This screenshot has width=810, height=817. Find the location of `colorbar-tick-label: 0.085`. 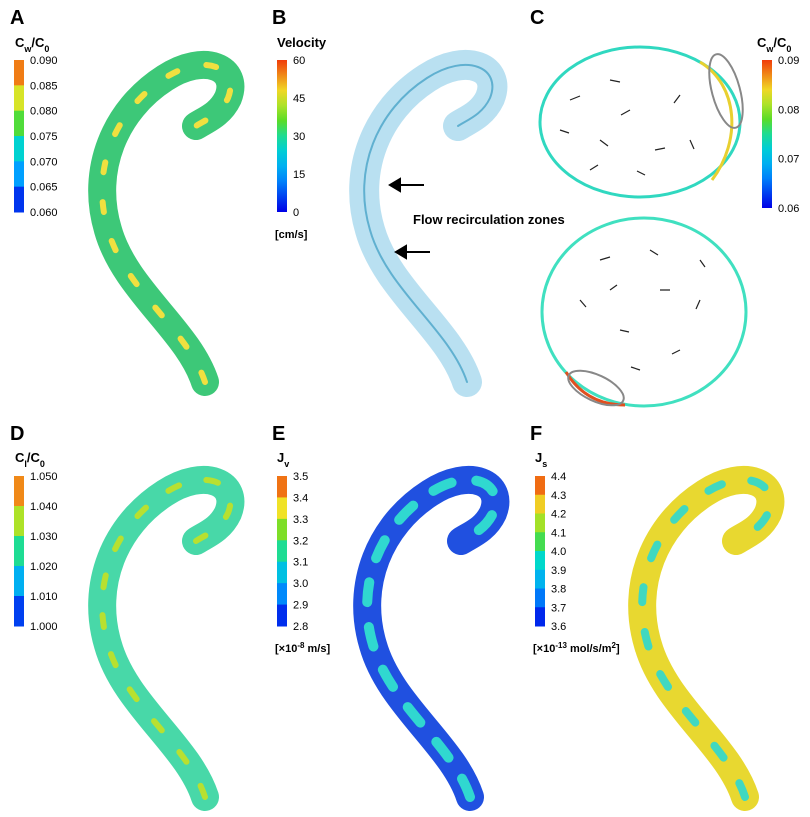

colorbar-tick-label: 0.085 is located at coordinates (44, 86).